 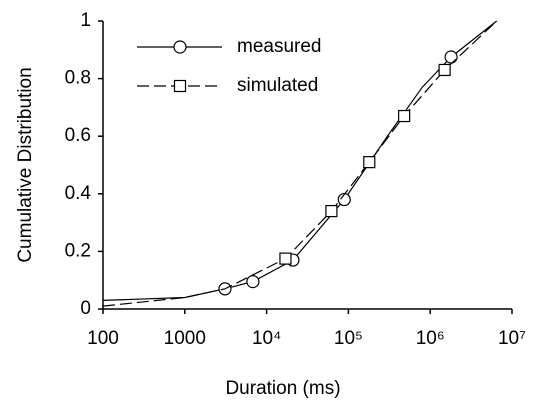 I want to click on x-axis-label: Duration (ms), so click(x=282, y=388).